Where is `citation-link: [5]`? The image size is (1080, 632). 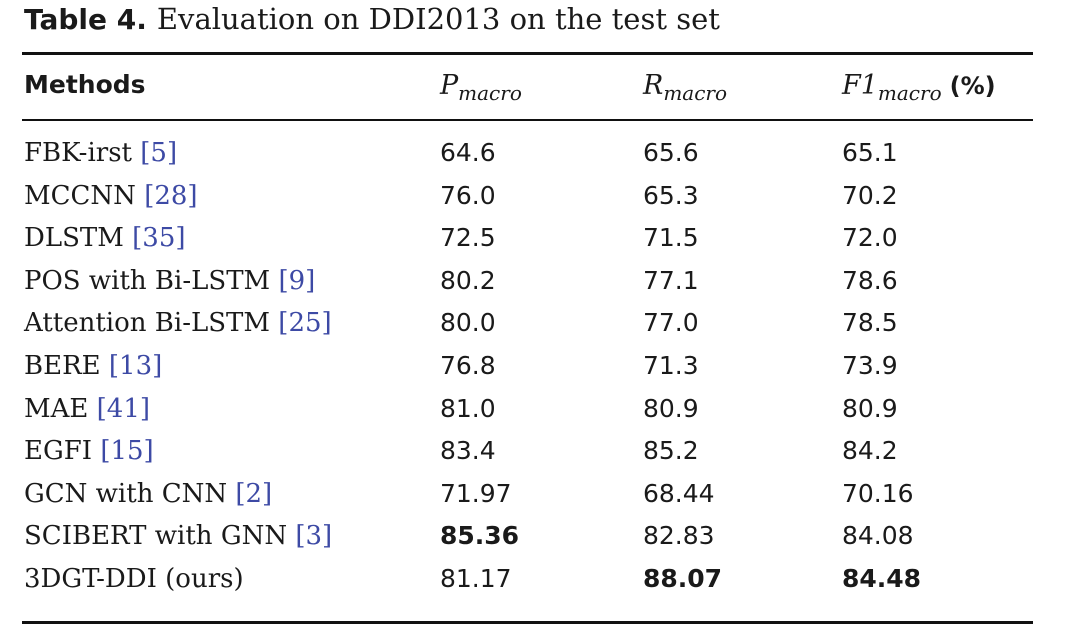 citation-link: [5] is located at coordinates (159, 153).